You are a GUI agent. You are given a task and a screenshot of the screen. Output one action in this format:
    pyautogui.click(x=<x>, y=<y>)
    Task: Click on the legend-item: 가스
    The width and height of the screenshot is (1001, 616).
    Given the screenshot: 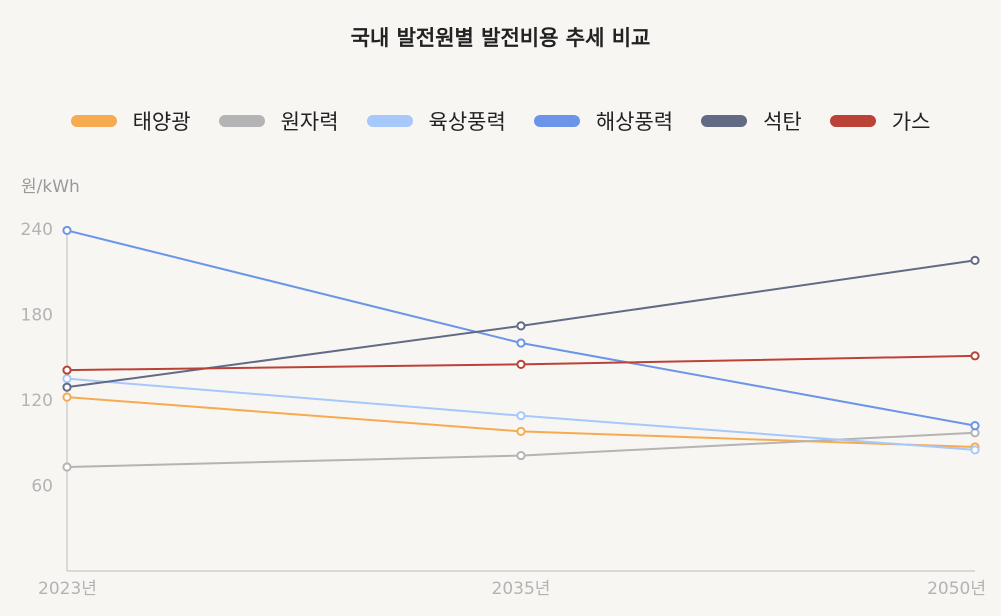 What is the action you would take?
    pyautogui.click(x=880, y=121)
    